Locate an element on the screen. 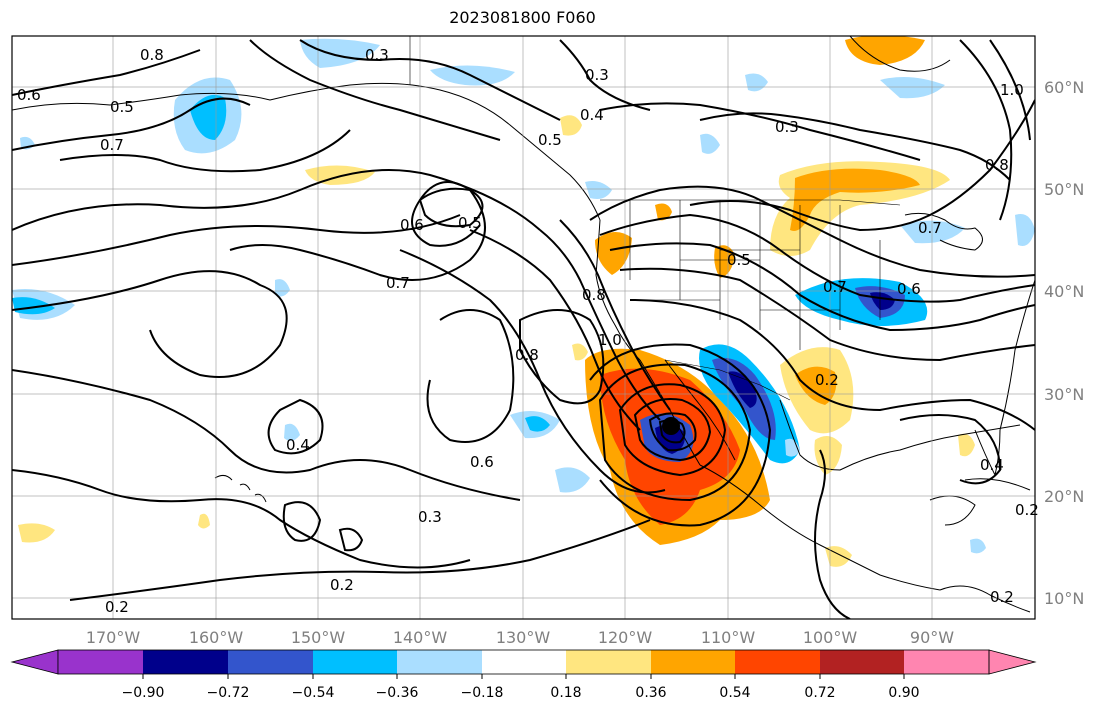  coastline-cuba is located at coordinates (997, 484).